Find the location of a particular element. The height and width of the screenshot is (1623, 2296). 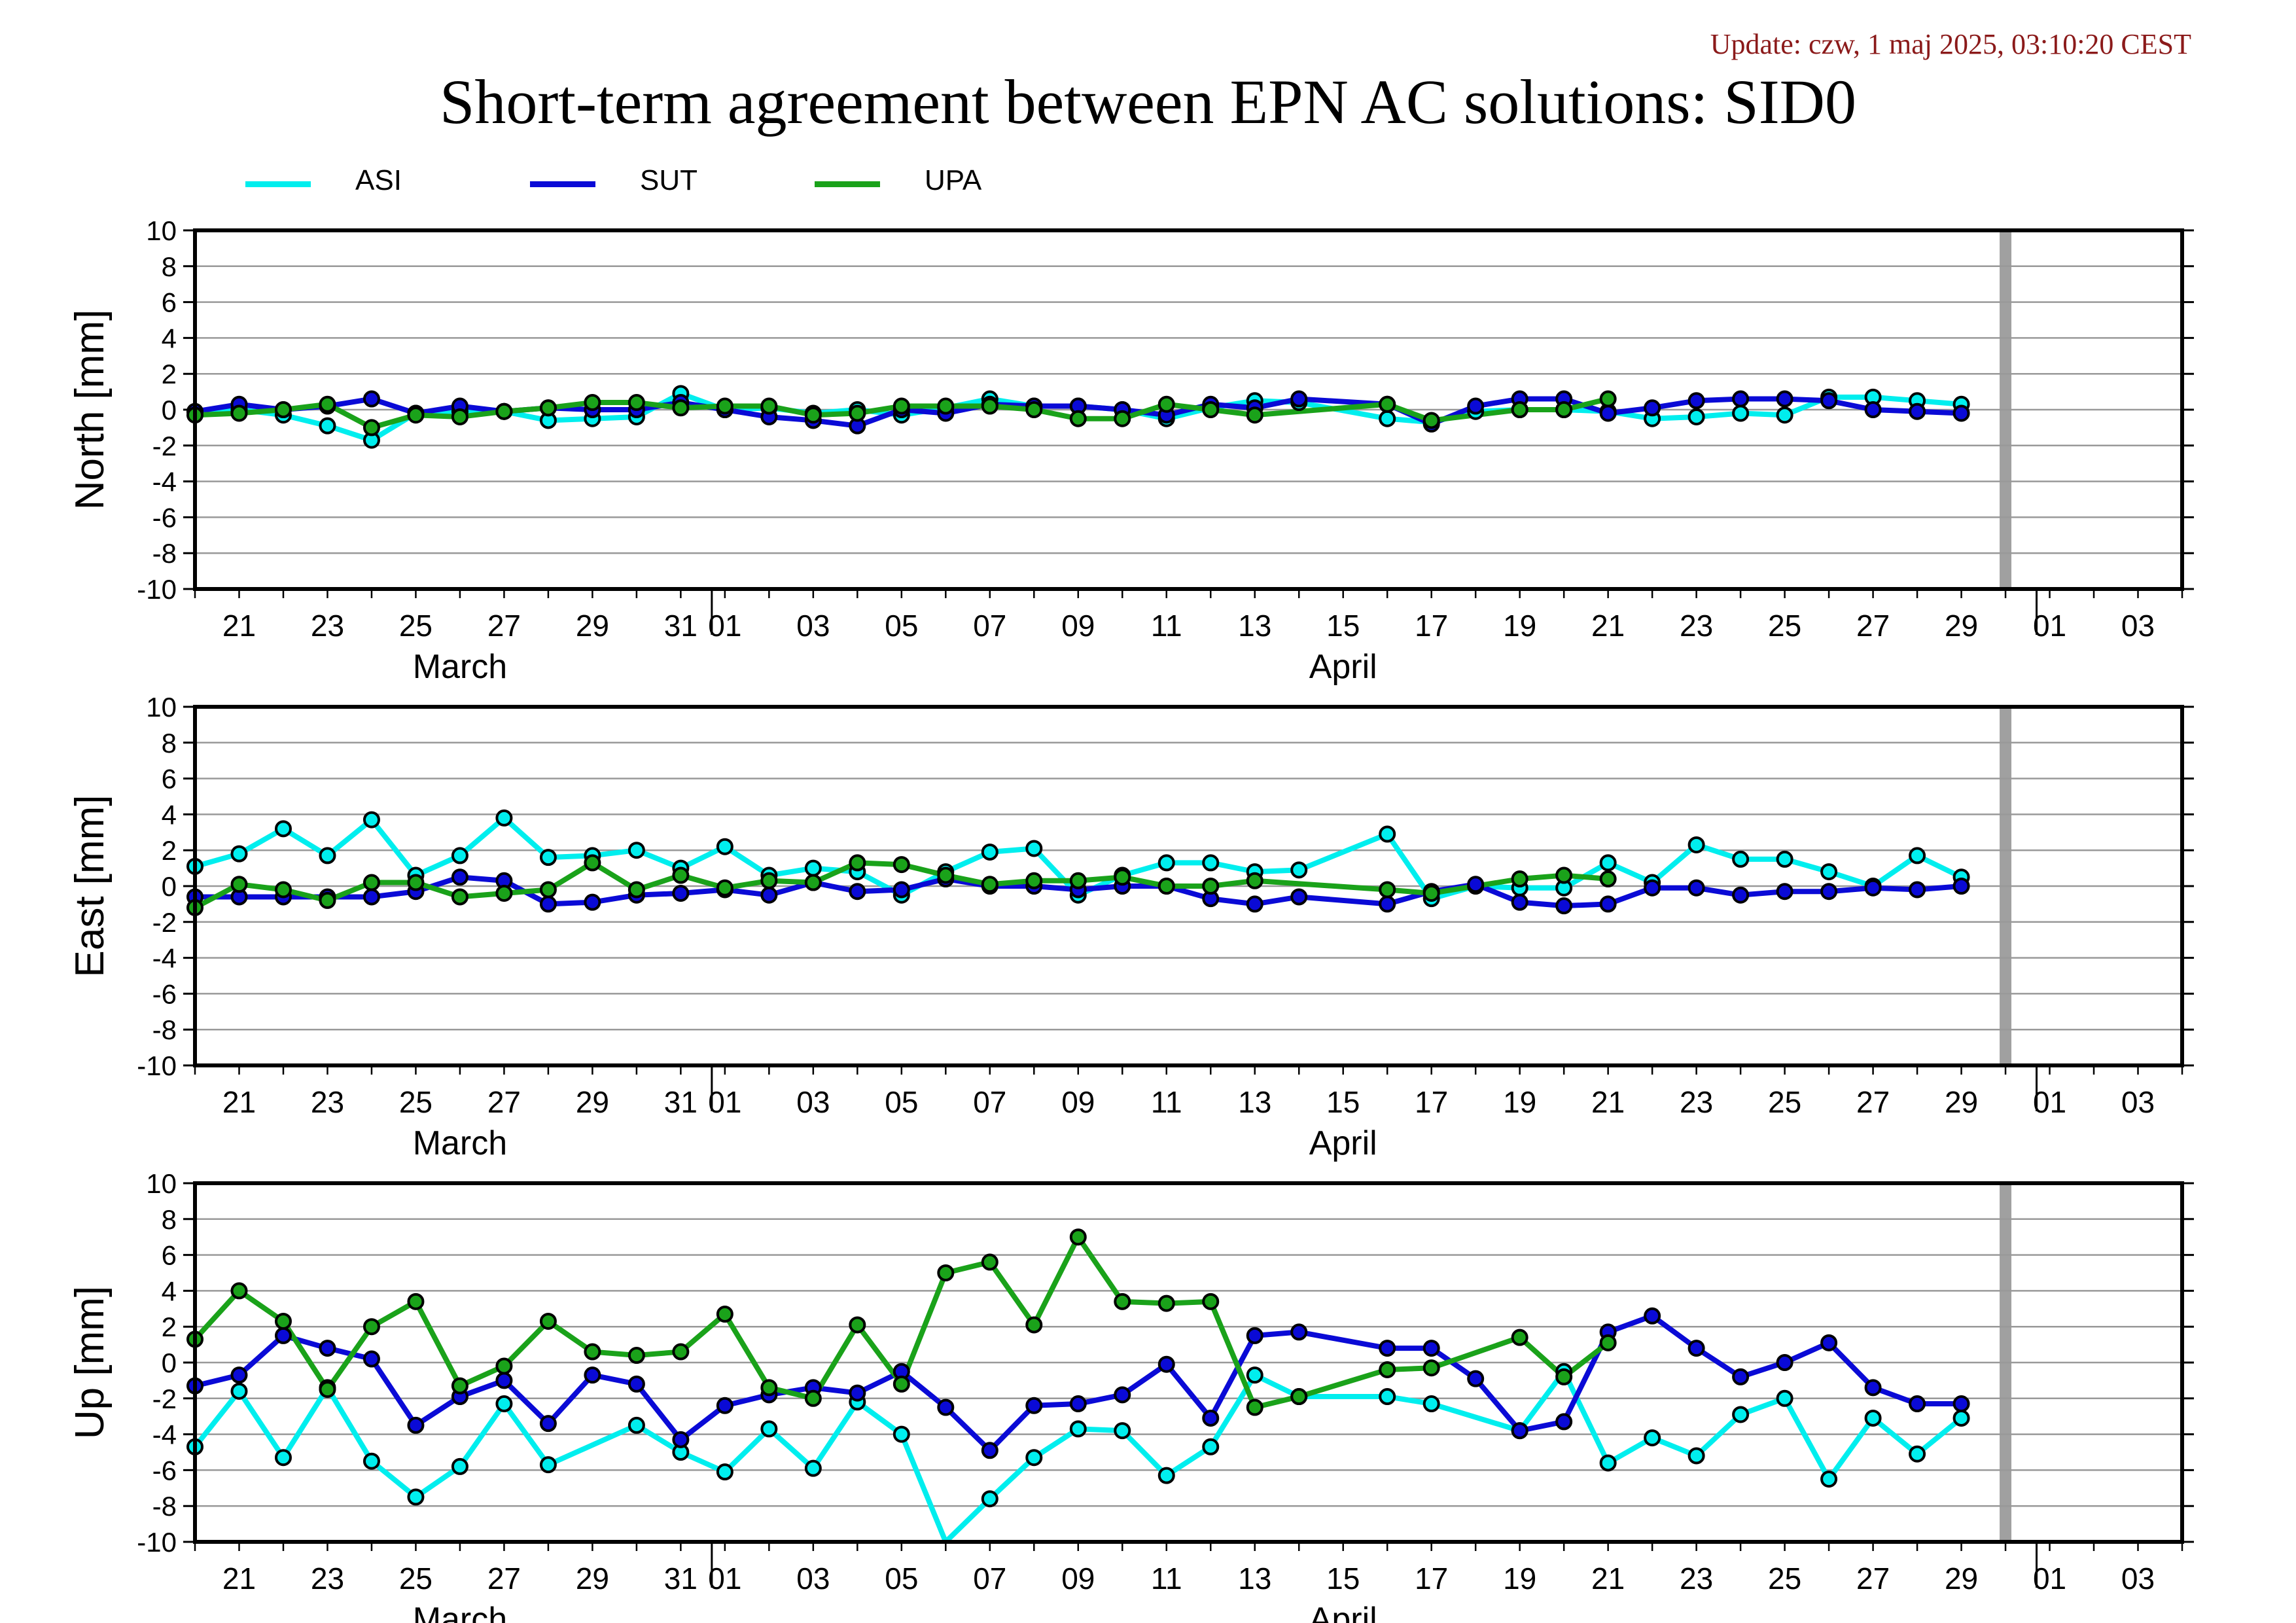

x-tick-label: 19 is located at coordinates (1520, 1102).